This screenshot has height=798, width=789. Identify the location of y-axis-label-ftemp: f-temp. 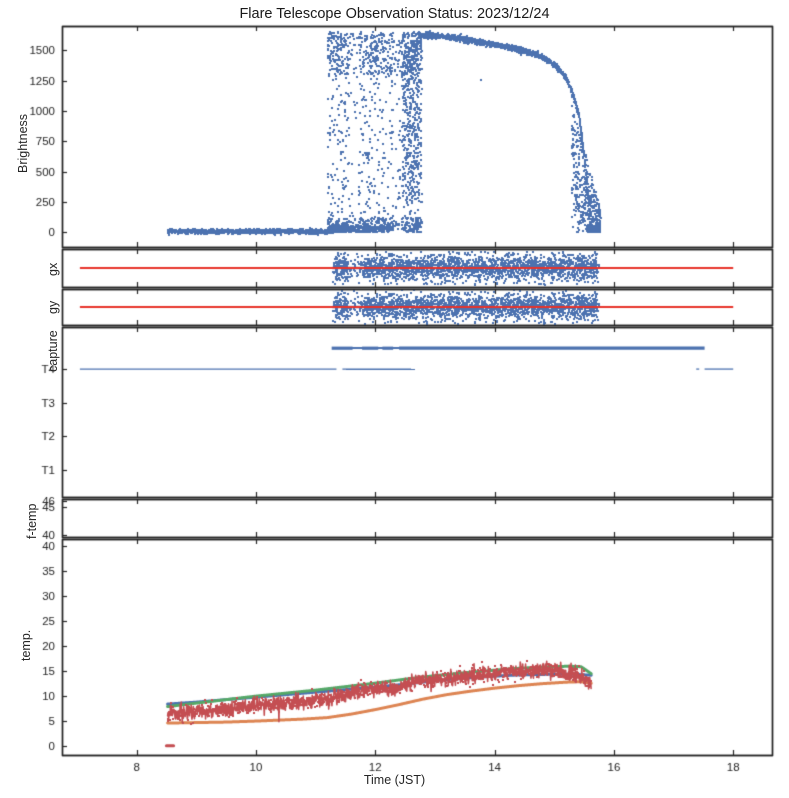
(32, 521).